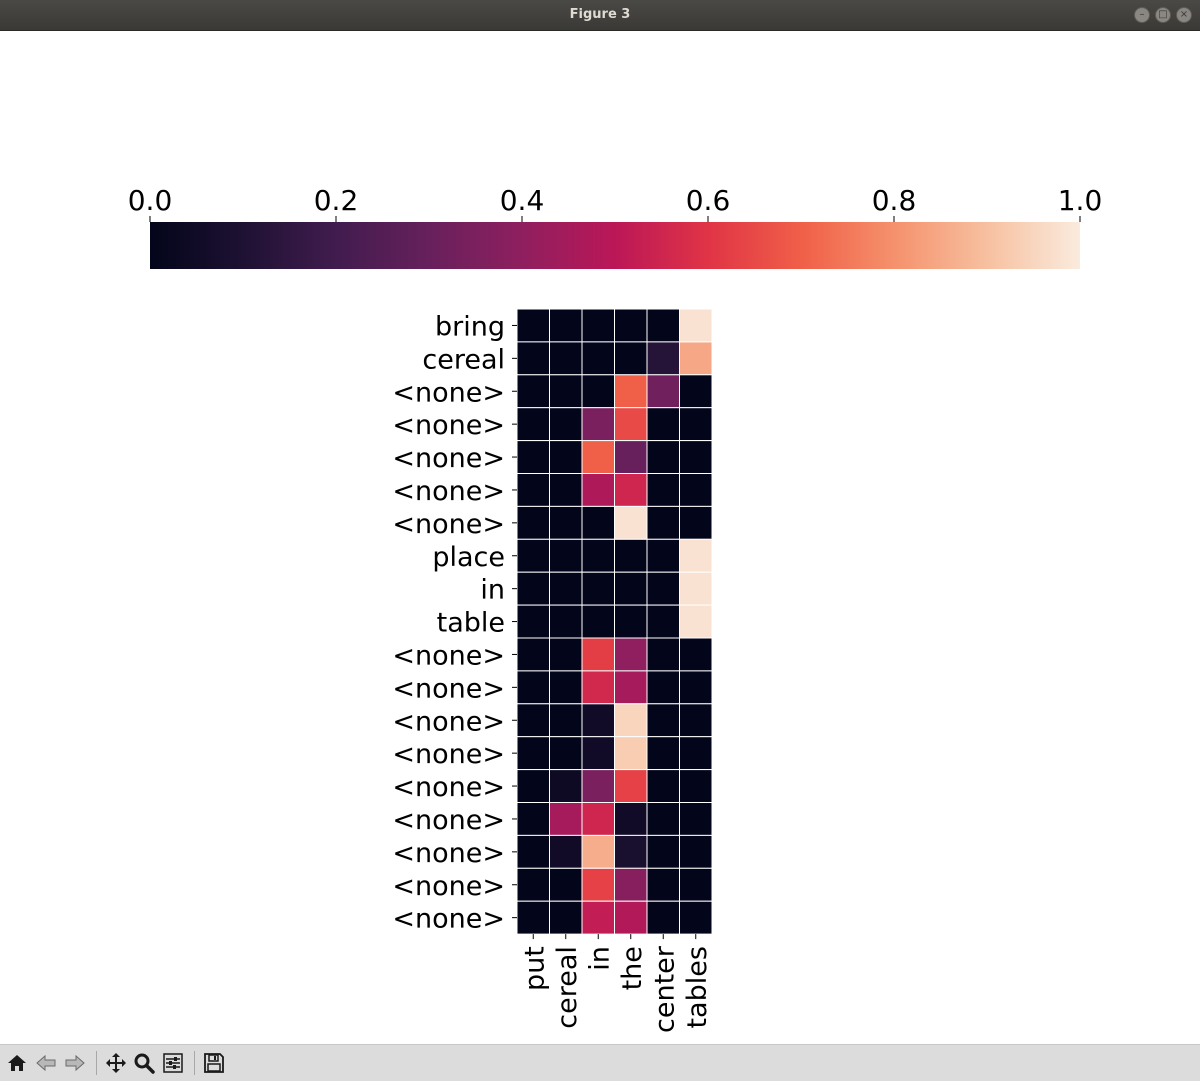  Describe the element at coordinates (470, 326) in the screenshot. I see `y-tick-label: bring` at that location.